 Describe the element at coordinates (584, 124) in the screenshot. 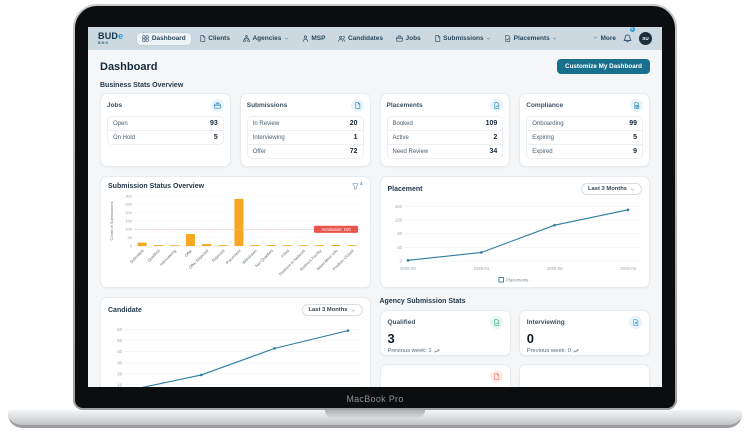

I see `stat-row: Onboarding 99` at that location.